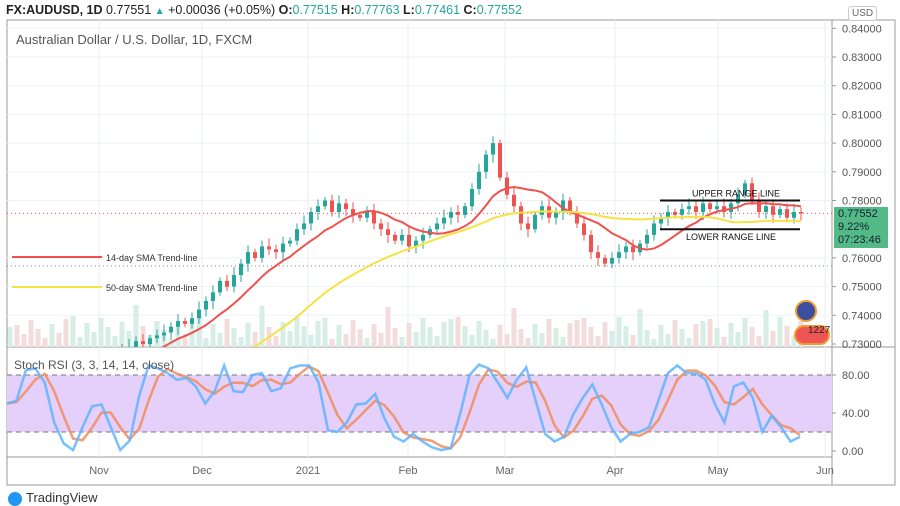 Image resolution: width=900 pixels, height=506 pixels. Describe the element at coordinates (53, 498) in the screenshot. I see `tradingview-logo: TradingView` at that location.